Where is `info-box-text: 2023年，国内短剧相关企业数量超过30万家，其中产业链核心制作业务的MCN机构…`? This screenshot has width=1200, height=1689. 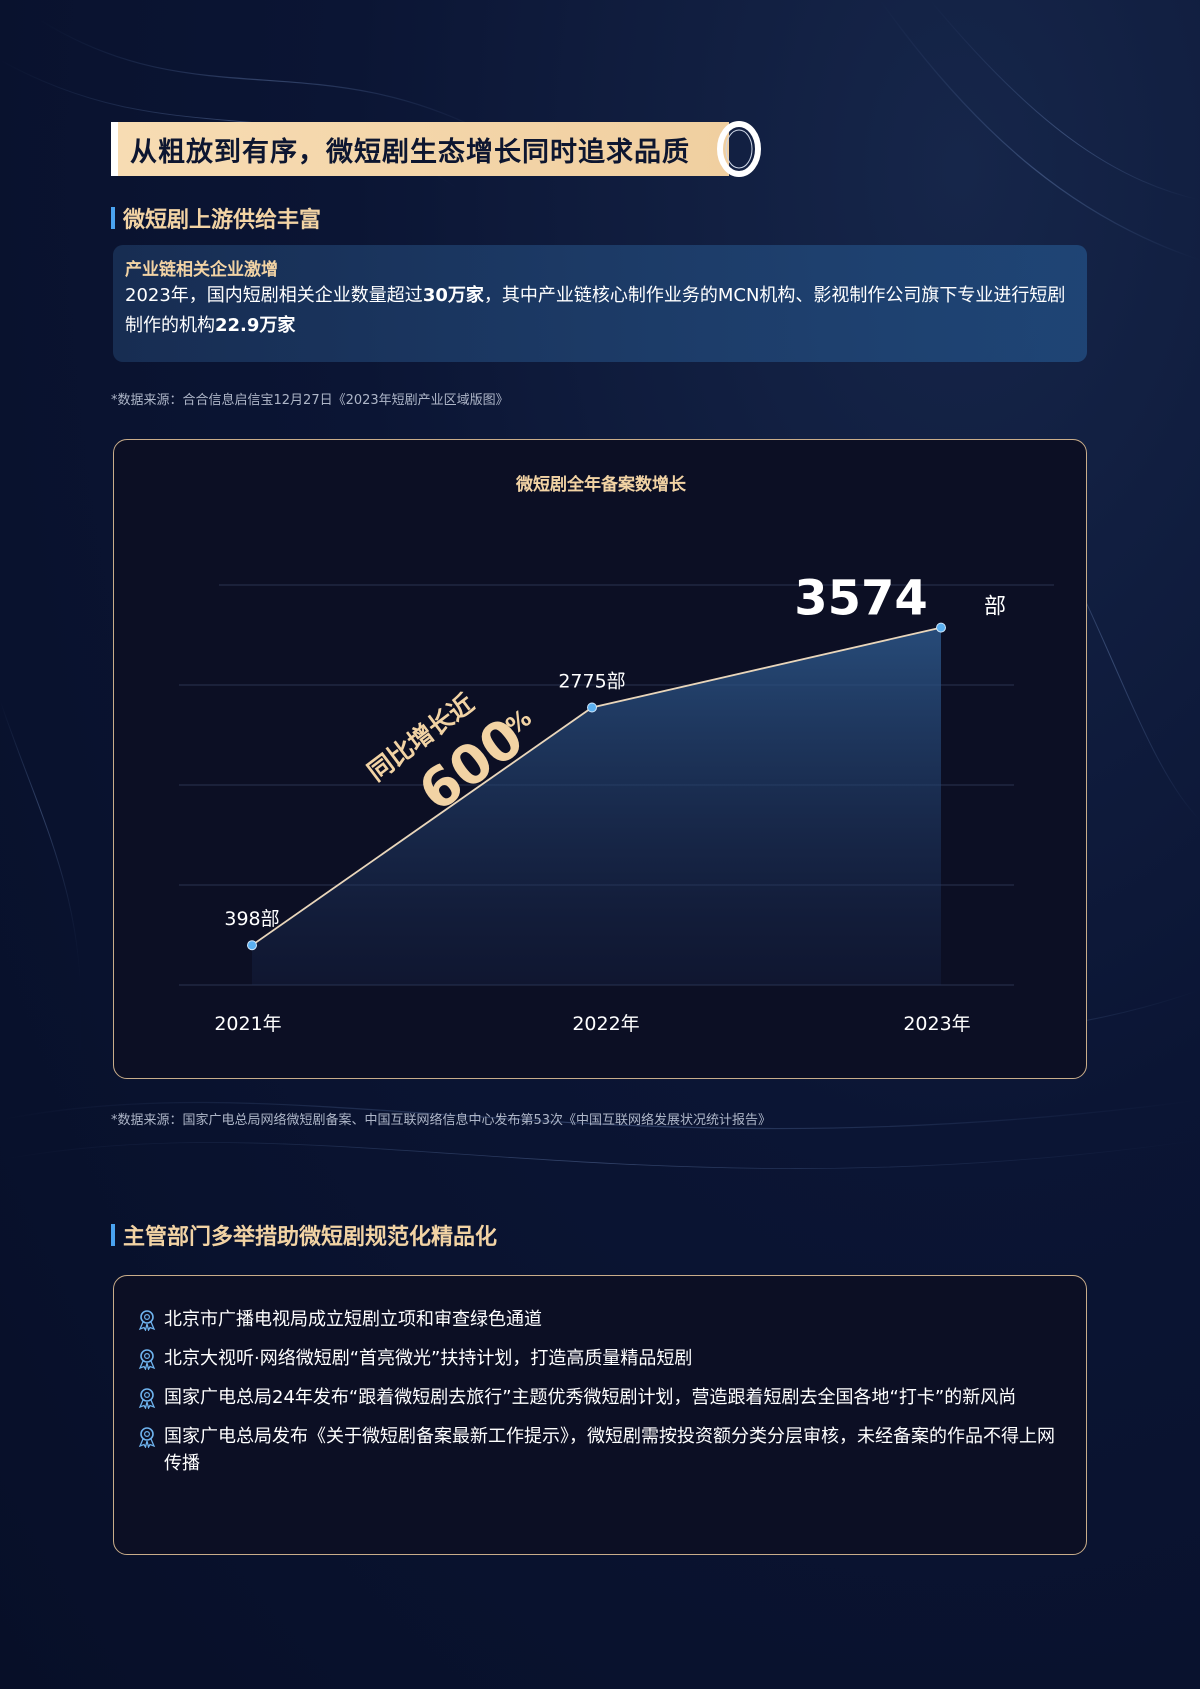 info-box-text: 2023年，国内短剧相关企业数量超过30万家，其中产业链核心制作业务的MCN机构… is located at coordinates (595, 310).